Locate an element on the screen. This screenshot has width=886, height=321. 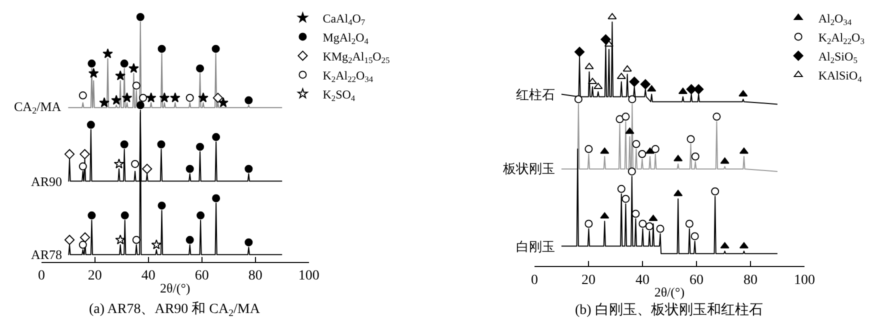
legend-label: Al$_{2}$O$_{34}$ is located at coordinates (835, 19).